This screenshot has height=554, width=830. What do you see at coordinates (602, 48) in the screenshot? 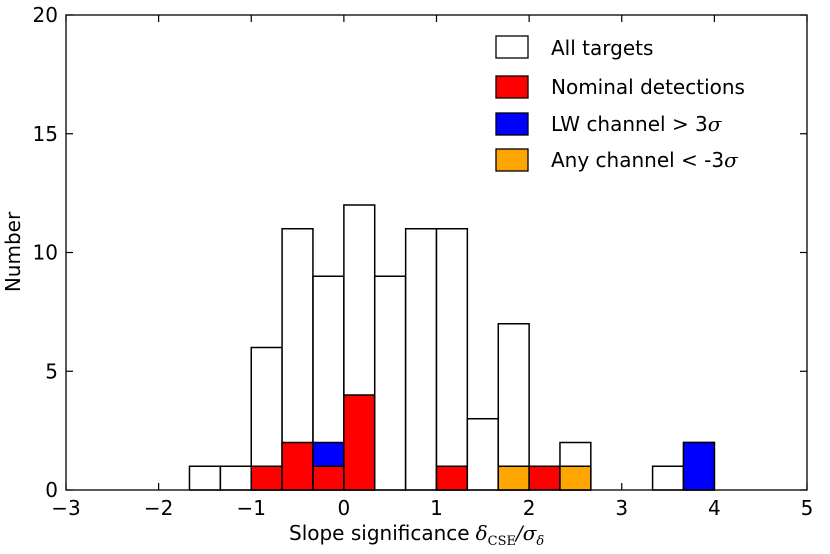
I see `legend-label-all-targets: All targets` at bounding box center [602, 48].